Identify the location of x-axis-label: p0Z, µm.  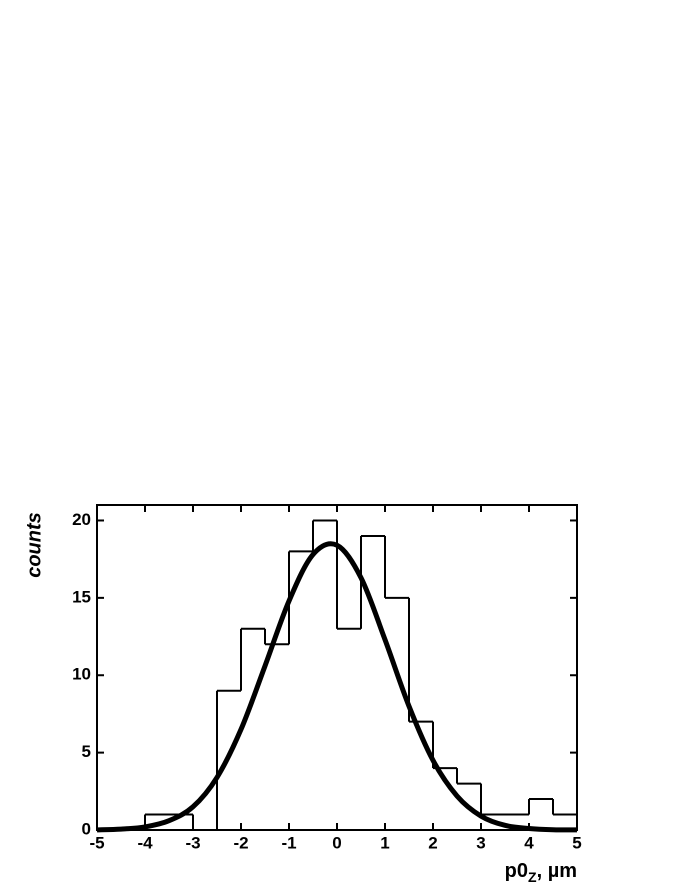
(541, 872).